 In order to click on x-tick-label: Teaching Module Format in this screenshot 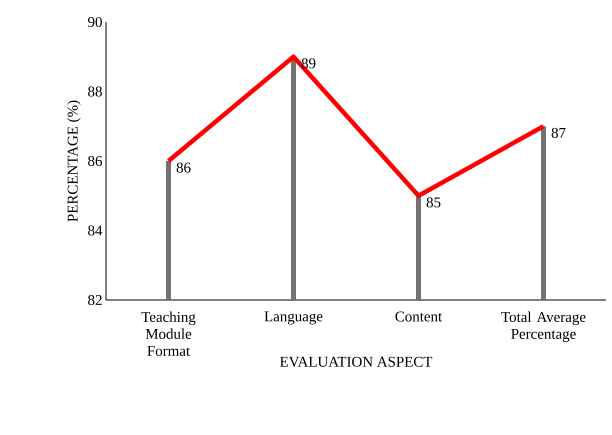, I will do `click(168, 334)`.